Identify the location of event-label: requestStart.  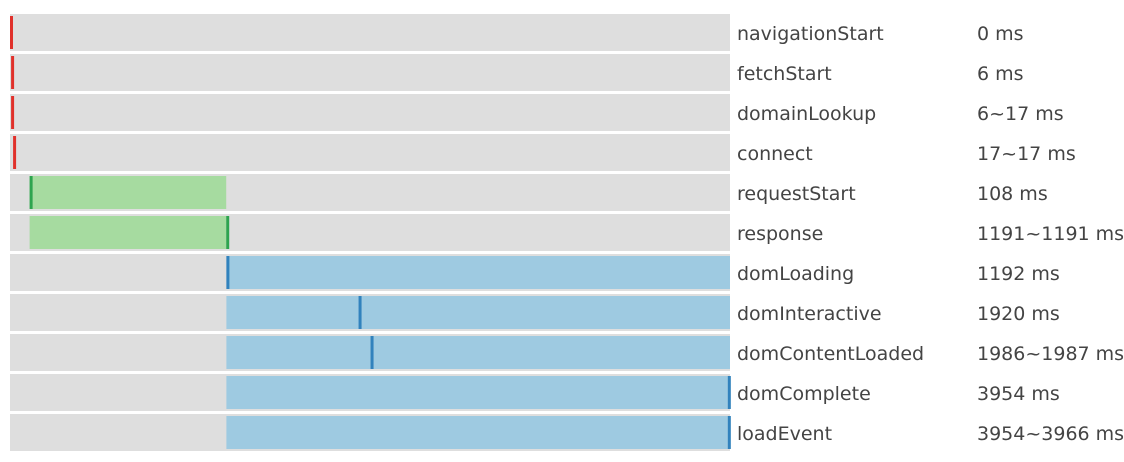
(796, 194).